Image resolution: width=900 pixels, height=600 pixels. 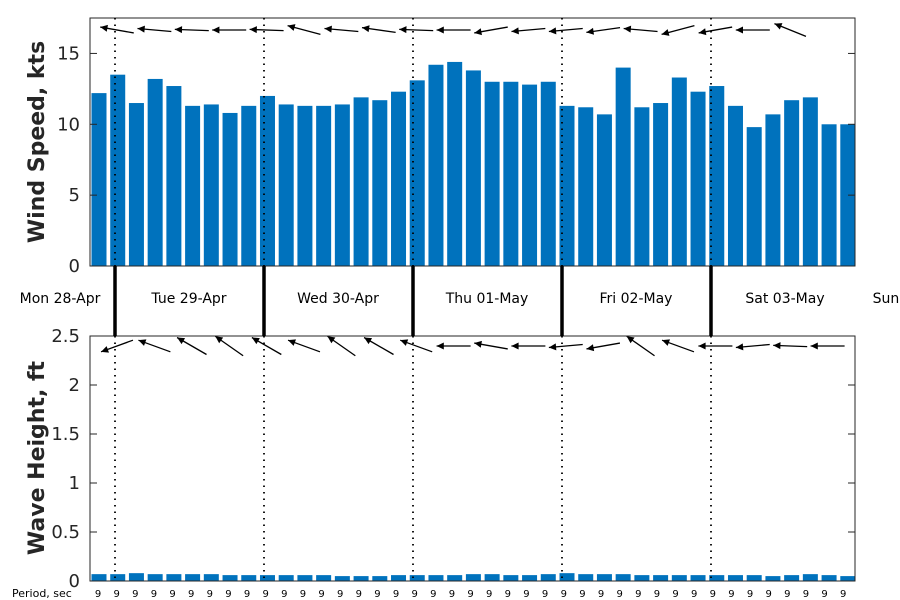 What do you see at coordinates (487, 299) in the screenshot?
I see `day-label: Thu 01-May` at bounding box center [487, 299].